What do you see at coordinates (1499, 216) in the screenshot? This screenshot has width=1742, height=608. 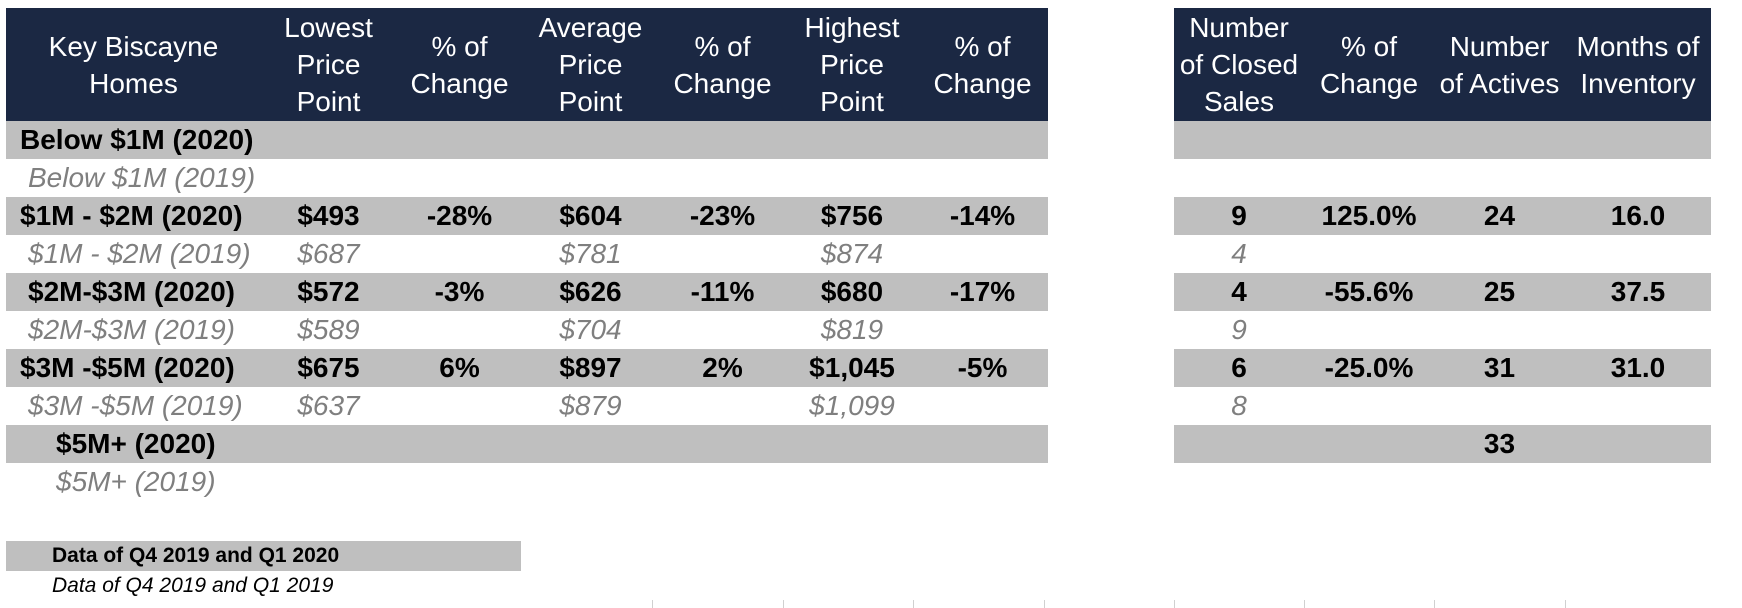 I see `actives-cell: 24` at bounding box center [1499, 216].